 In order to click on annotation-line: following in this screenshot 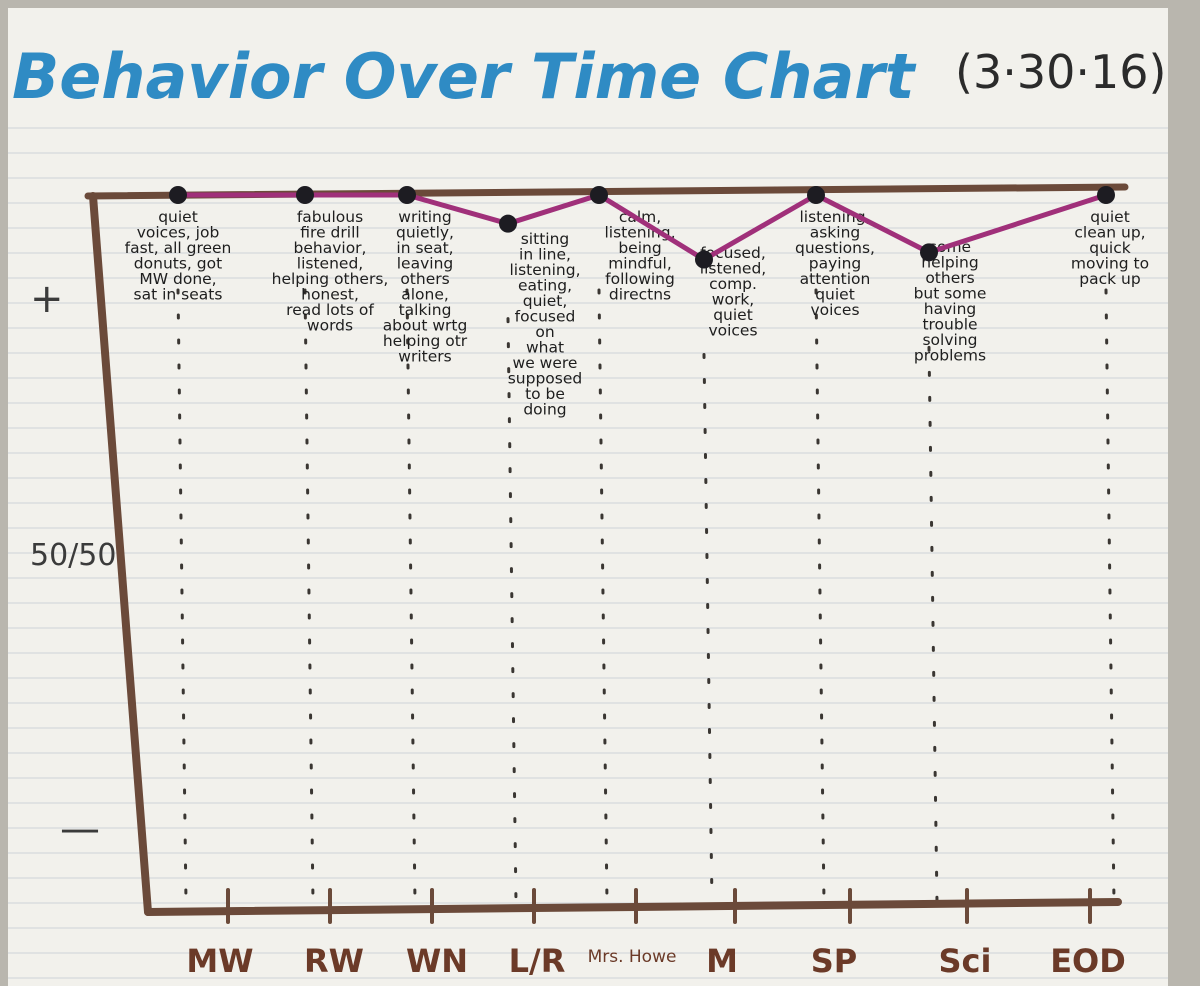, I will do `click(640, 279)`.